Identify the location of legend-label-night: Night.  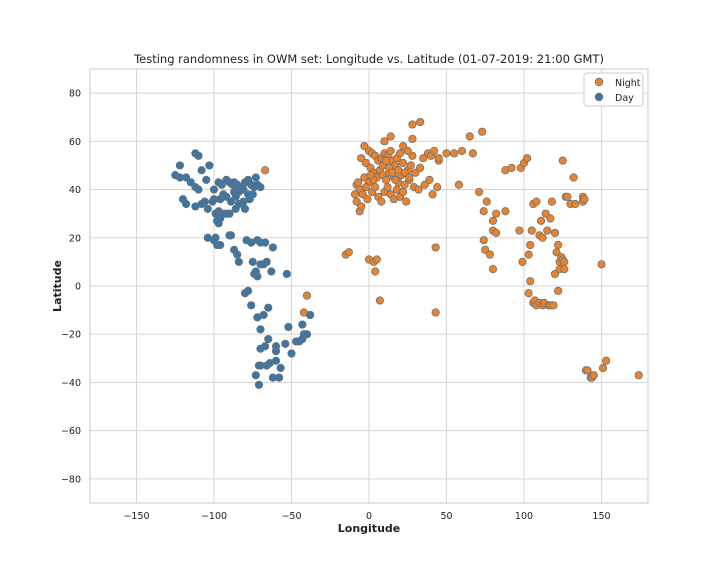
(628, 83).